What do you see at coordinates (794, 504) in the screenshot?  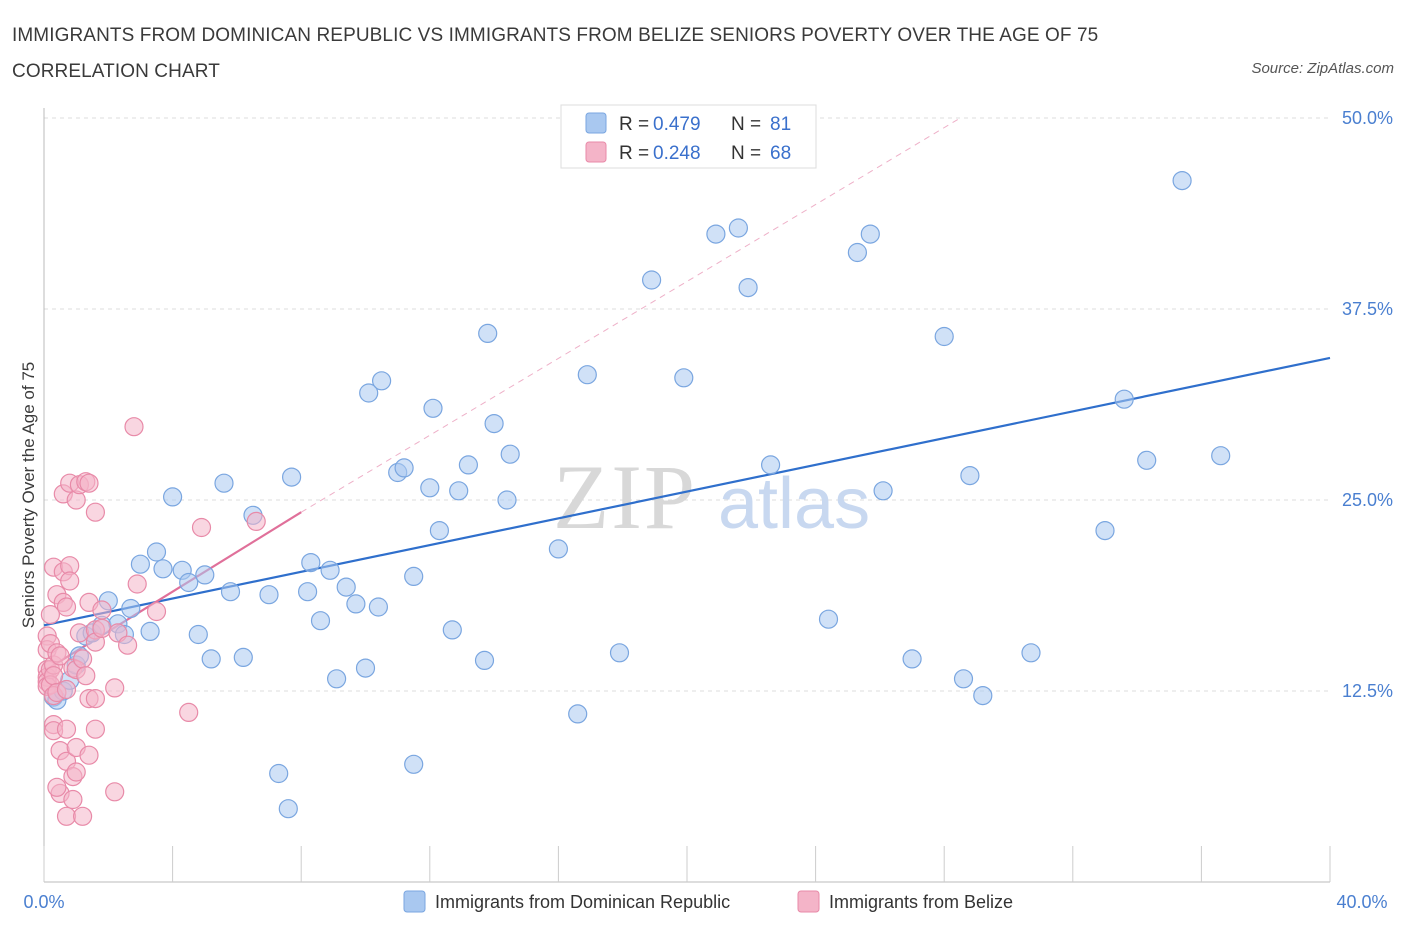 I see `watermark-atlas: atlas` at bounding box center [794, 504].